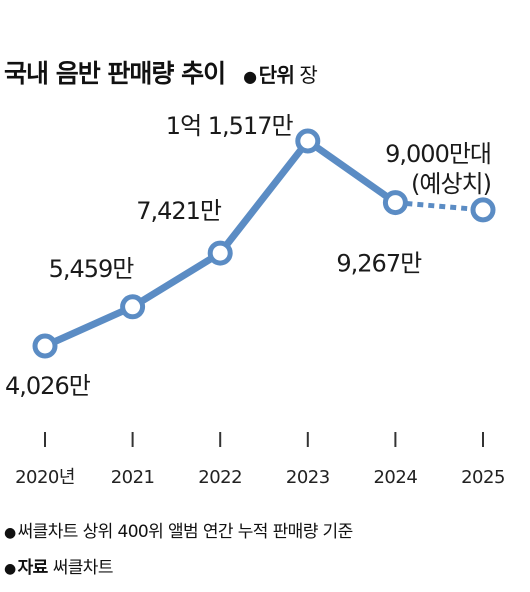  Describe the element at coordinates (395, 477) in the screenshot. I see `x-tick-label: 2024` at that location.